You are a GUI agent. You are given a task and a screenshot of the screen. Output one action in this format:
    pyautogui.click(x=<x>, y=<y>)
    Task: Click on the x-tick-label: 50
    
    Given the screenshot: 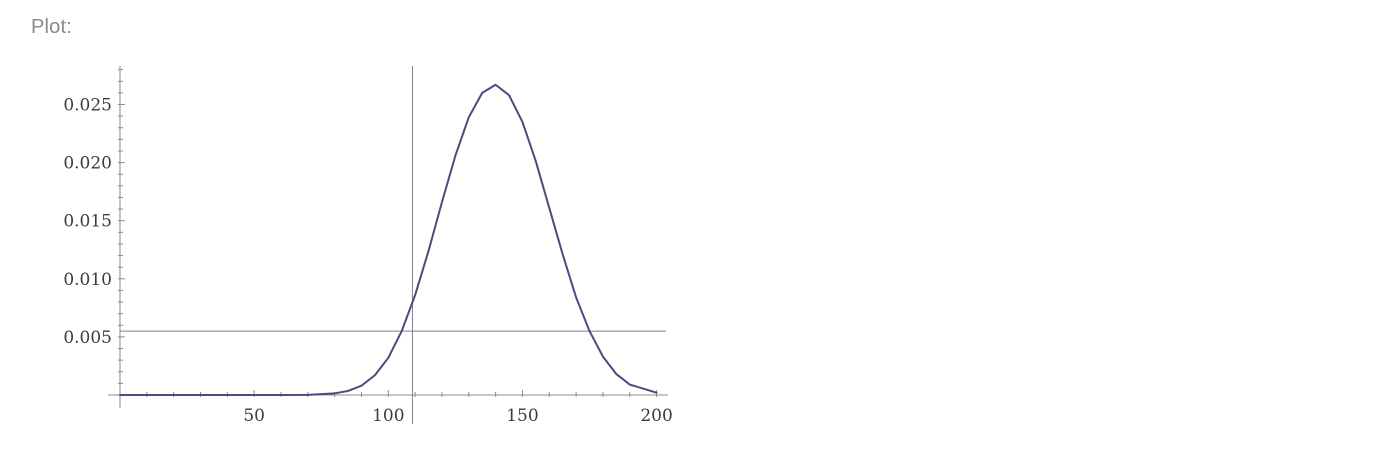 What is the action you would take?
    pyautogui.click(x=254, y=416)
    